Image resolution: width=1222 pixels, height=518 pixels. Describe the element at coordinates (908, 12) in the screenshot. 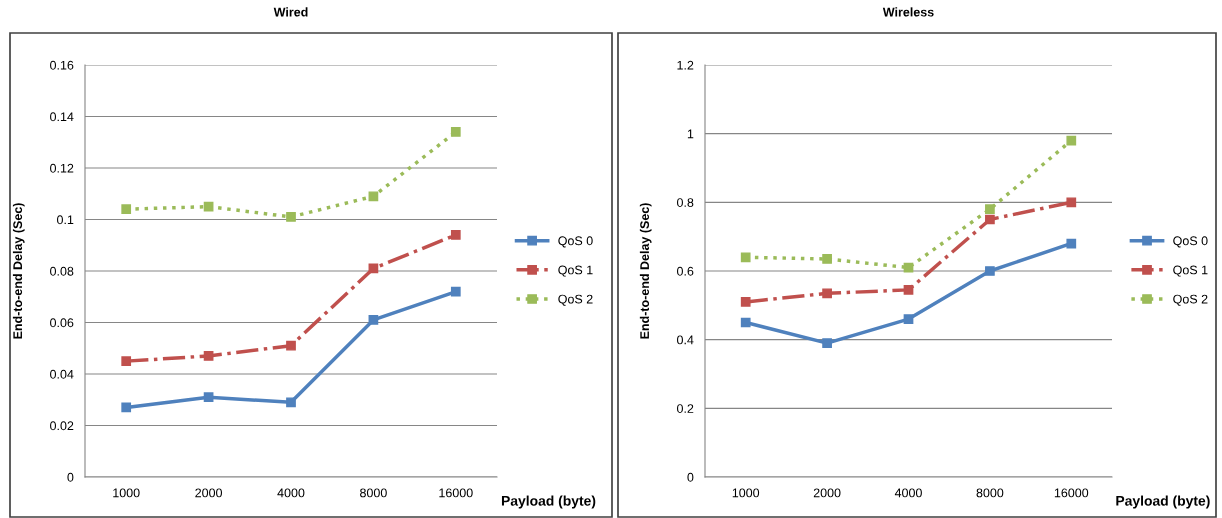

I see `chart-title: Wireless` at that location.